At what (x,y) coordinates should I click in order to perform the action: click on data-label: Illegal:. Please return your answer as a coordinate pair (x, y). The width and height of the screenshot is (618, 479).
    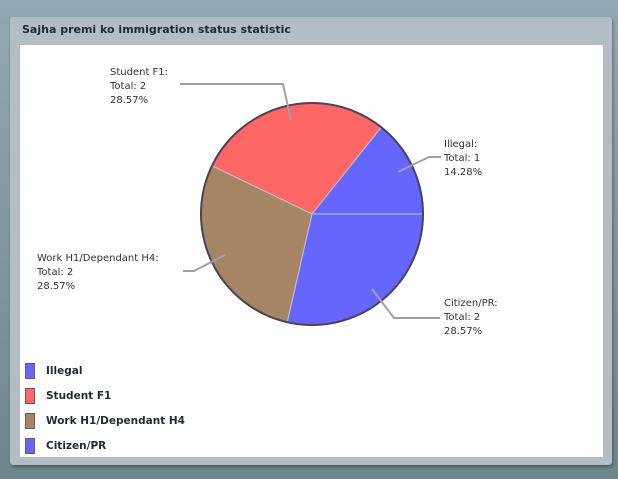
    Looking at the image, I should click on (460, 144).